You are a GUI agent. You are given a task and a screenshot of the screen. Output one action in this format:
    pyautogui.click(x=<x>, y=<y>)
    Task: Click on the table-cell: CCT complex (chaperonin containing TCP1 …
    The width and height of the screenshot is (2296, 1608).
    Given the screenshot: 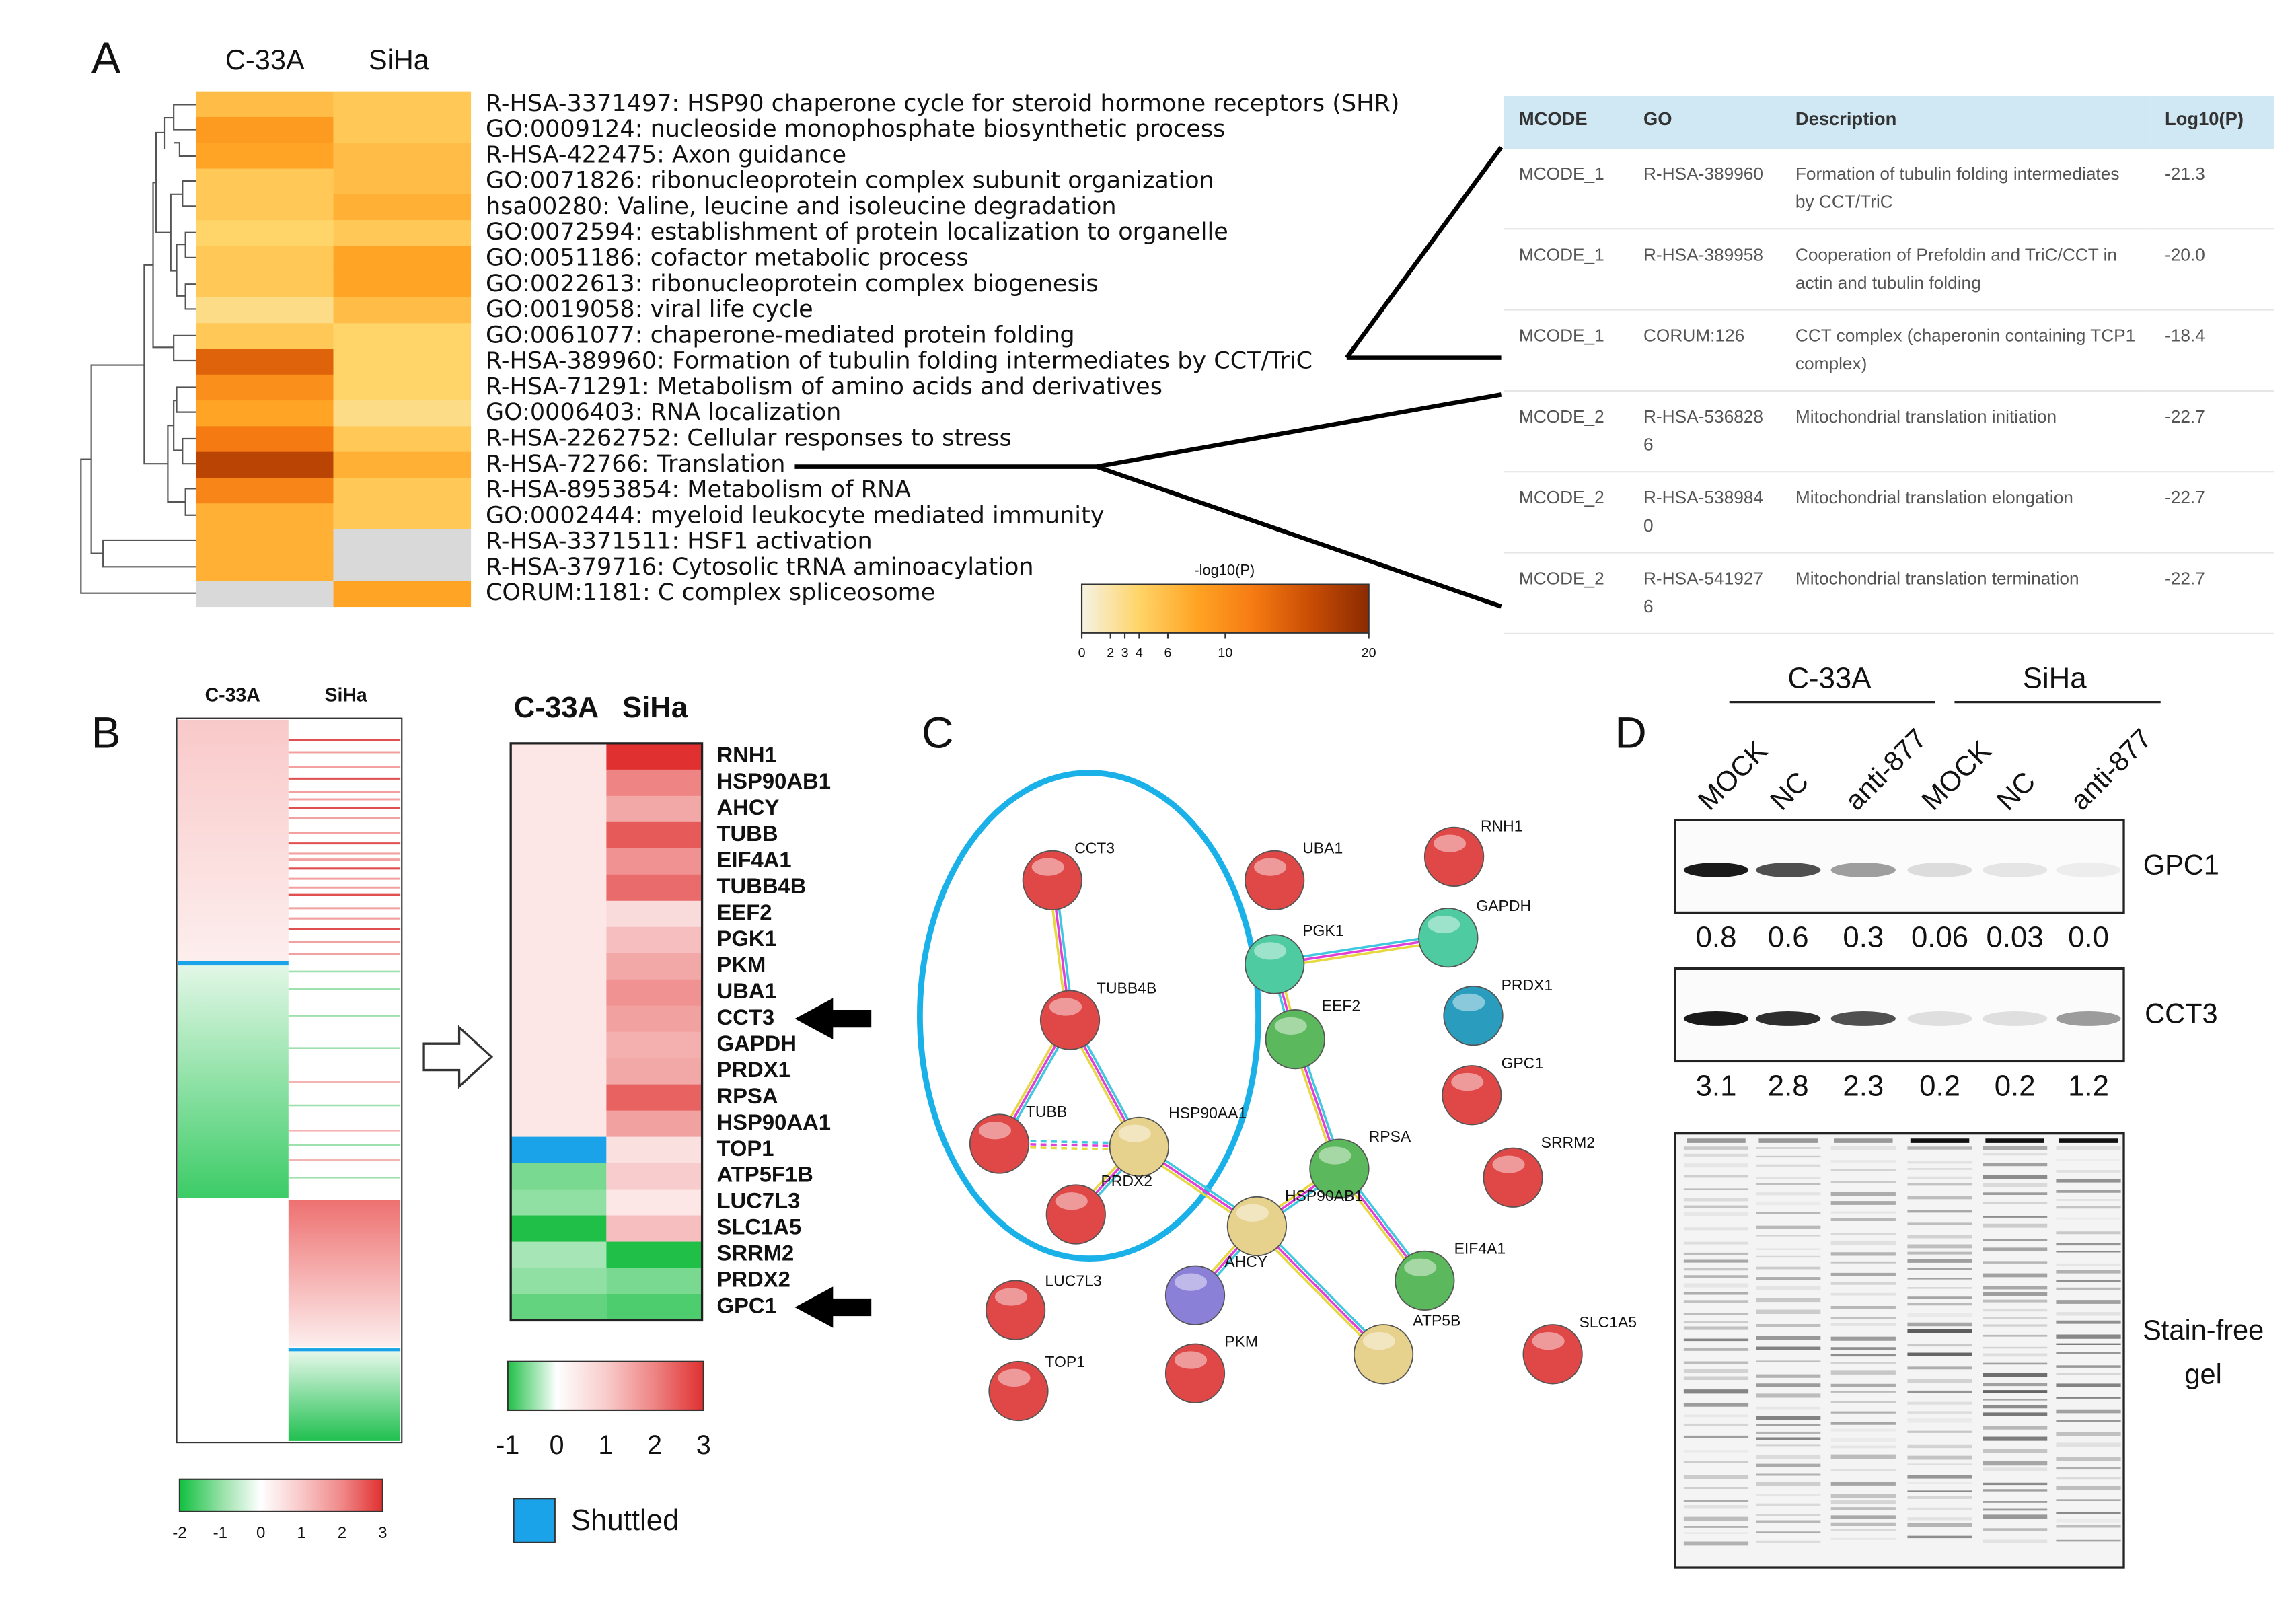 What is the action you would take?
    pyautogui.click(x=1965, y=350)
    